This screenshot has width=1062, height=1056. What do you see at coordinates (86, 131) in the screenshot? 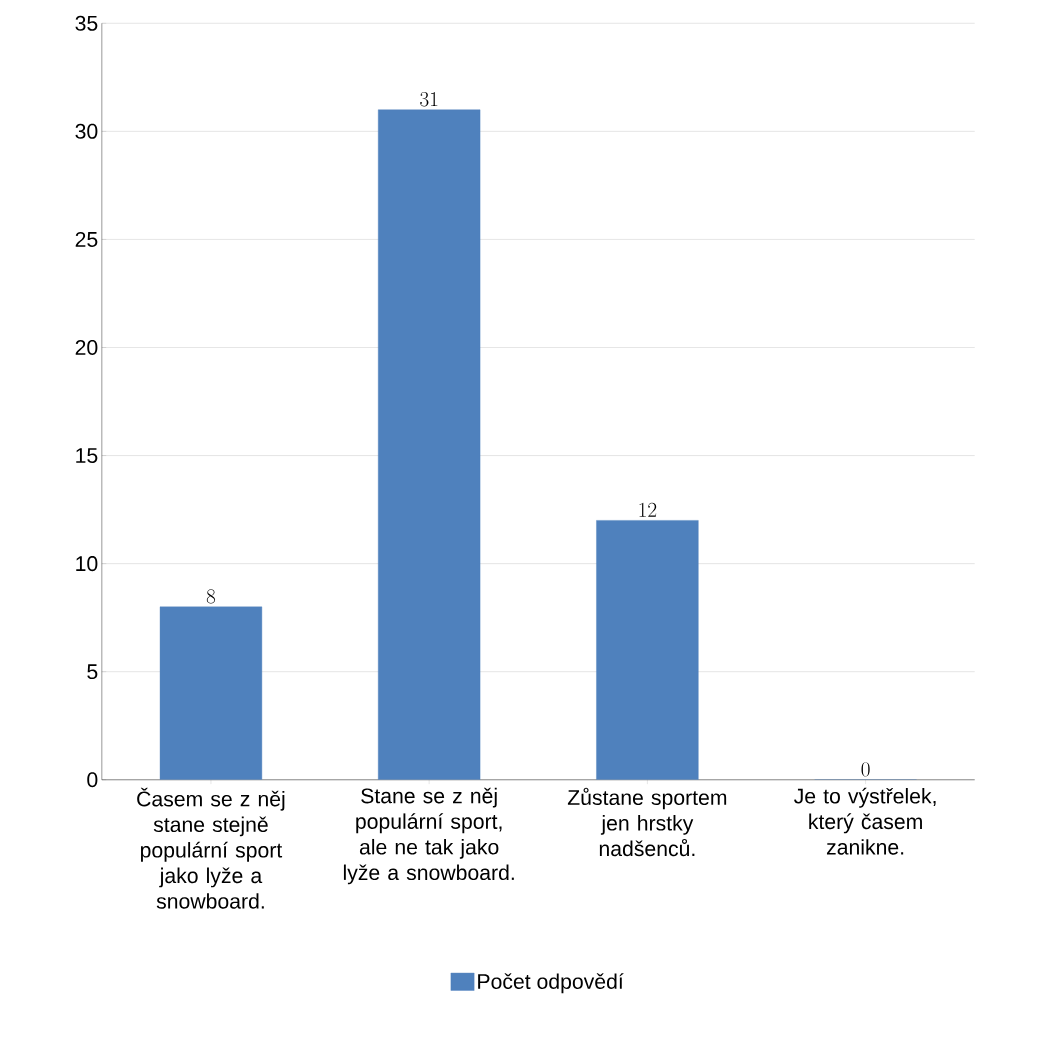
I see `y-tick-label: 30` at bounding box center [86, 131].